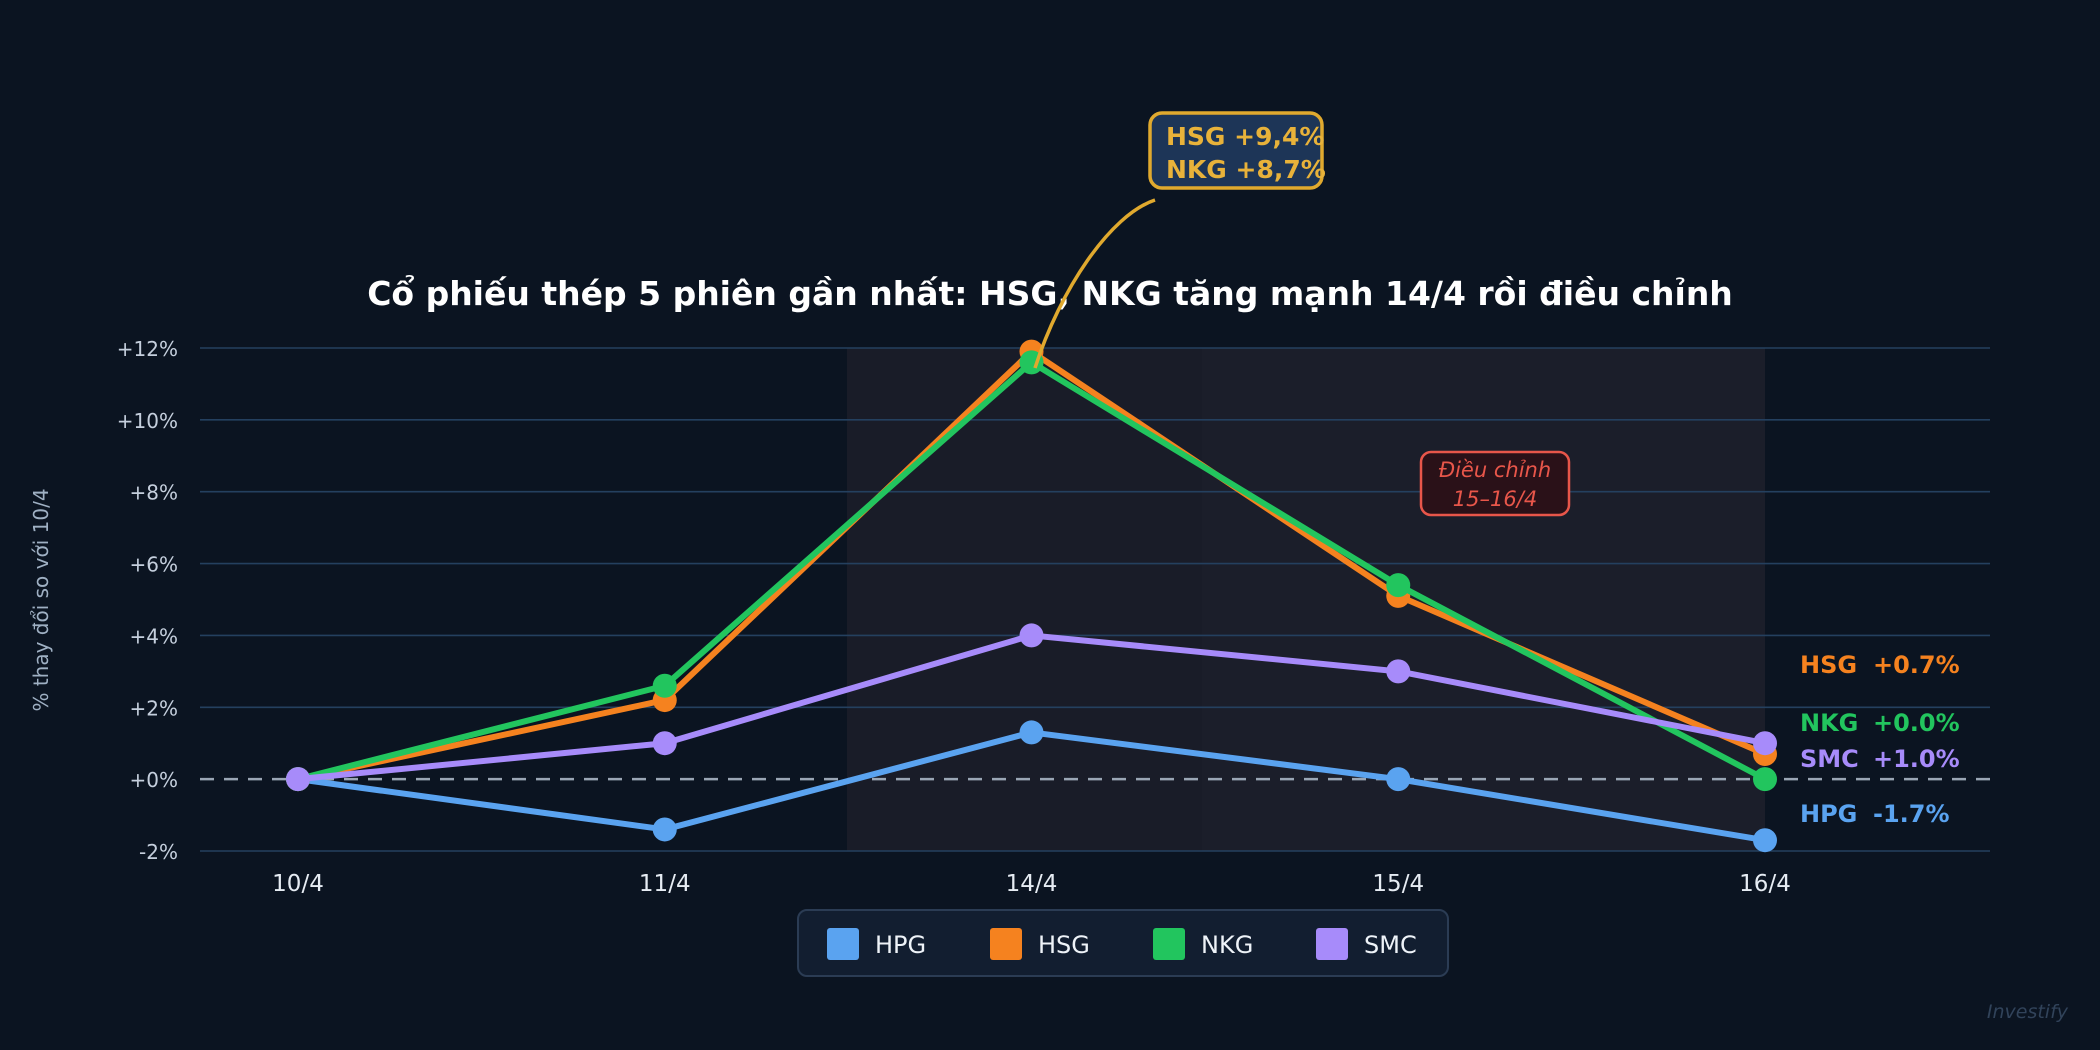 Image resolution: width=2100 pixels, height=1050 pixels. What do you see at coordinates (154, 780) in the screenshot?
I see `y-axis-tick-label: +0%` at bounding box center [154, 780].